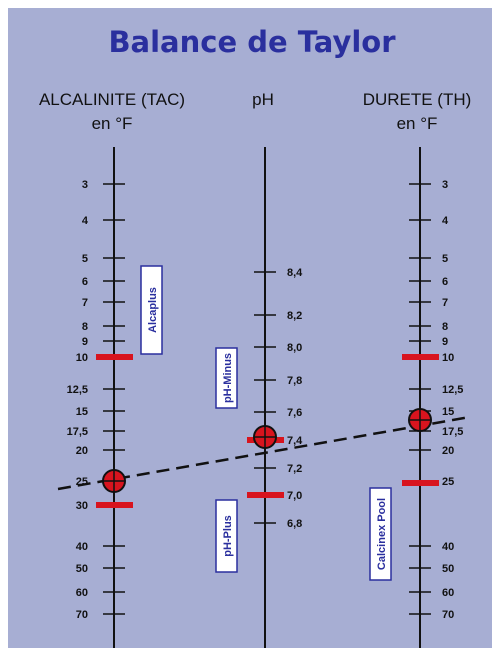 The width and height of the screenshot is (500, 656). Describe the element at coordinates (82, 482) in the screenshot. I see `alcalinite-tick-label: 25` at that location.